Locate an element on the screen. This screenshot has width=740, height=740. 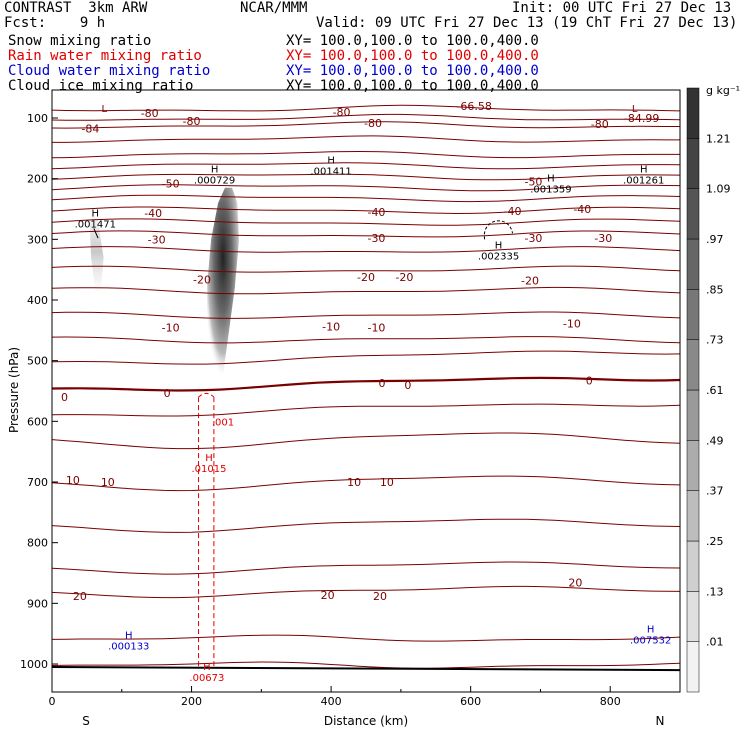
y-tick-label: 800 is located at coordinates (37, 543).